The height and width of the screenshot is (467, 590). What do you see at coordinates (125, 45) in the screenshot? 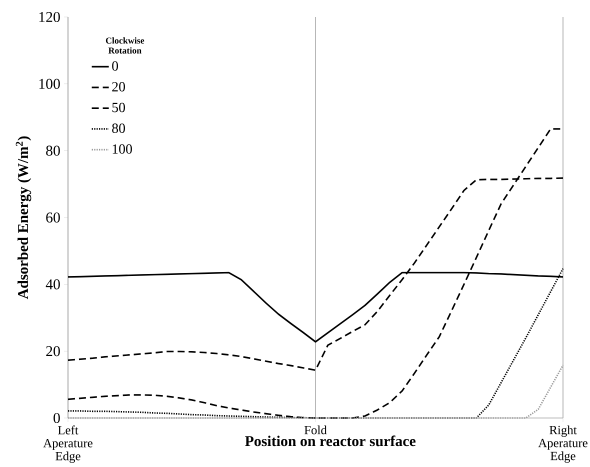
I see `legend-title: Clockwise Rotation` at bounding box center [125, 45].